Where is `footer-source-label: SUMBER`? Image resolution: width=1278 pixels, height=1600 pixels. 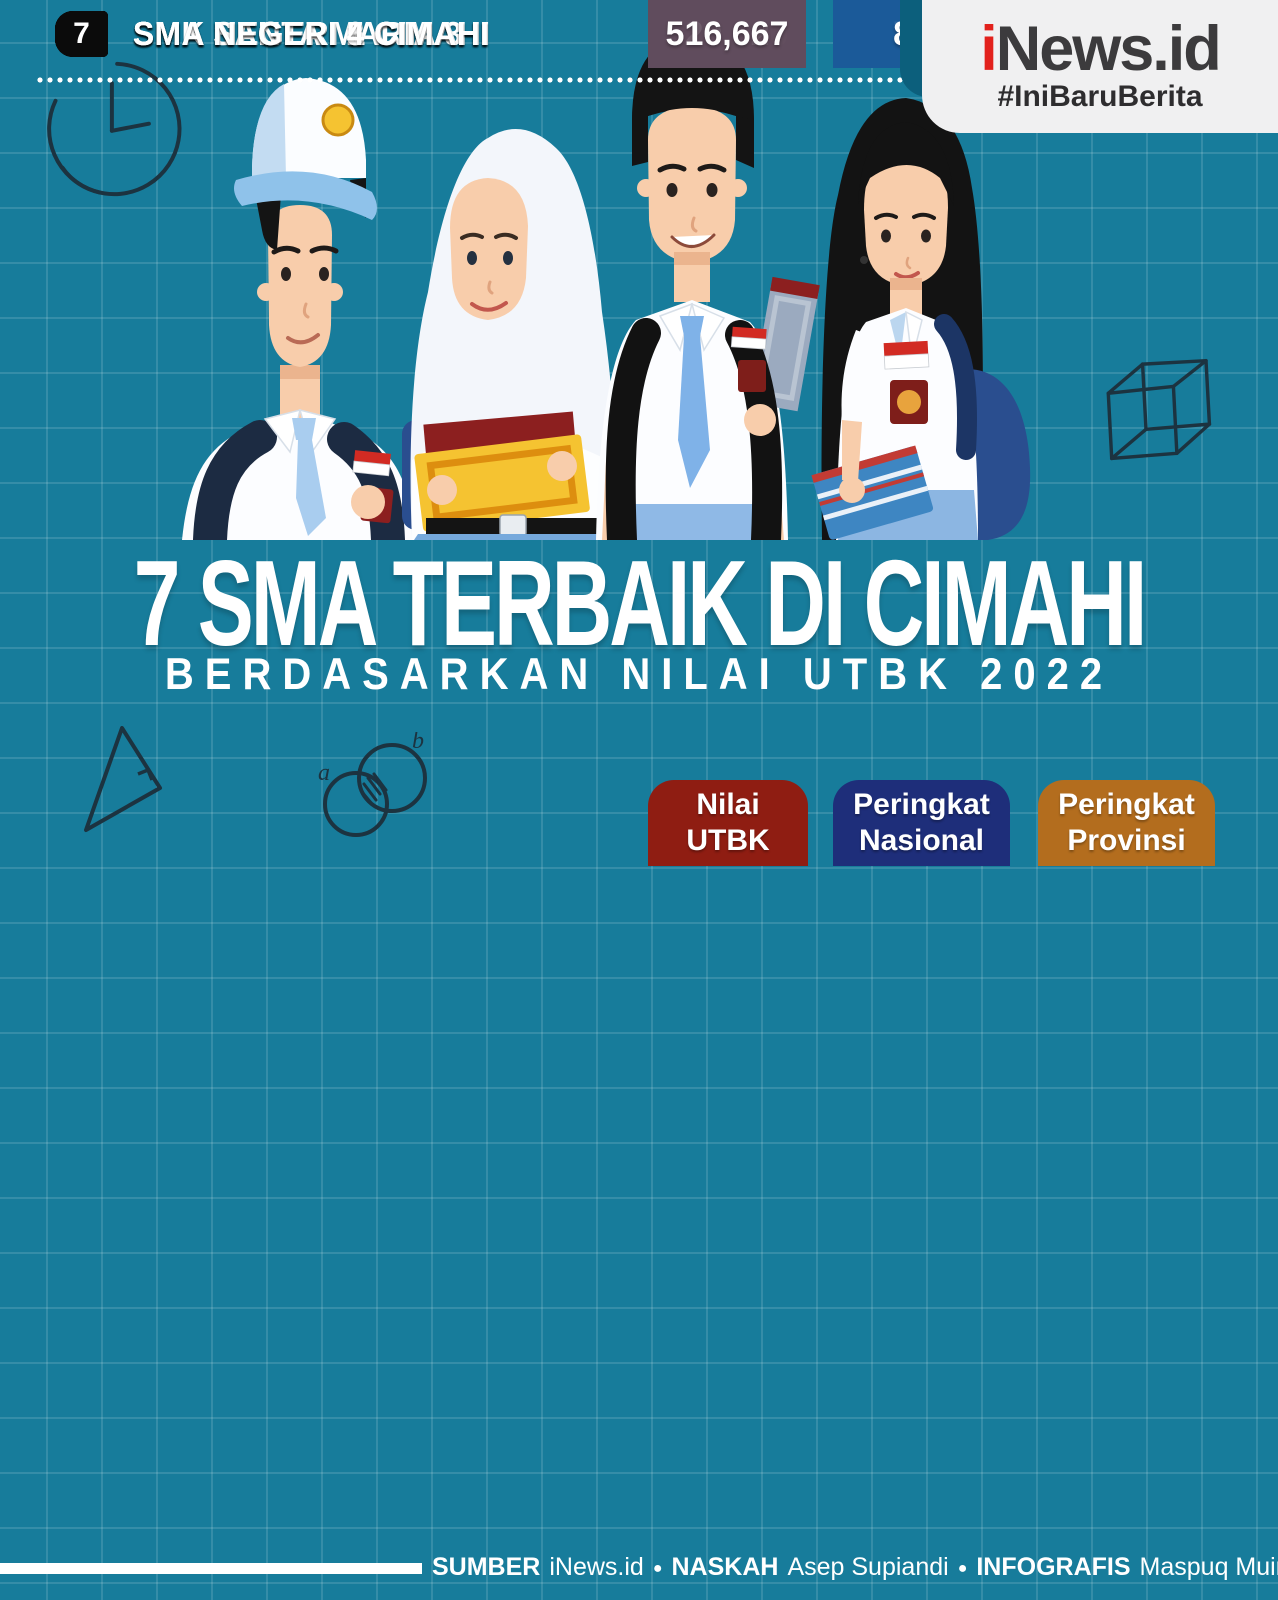
footer-source-label: SUMBER is located at coordinates (486, 1567).